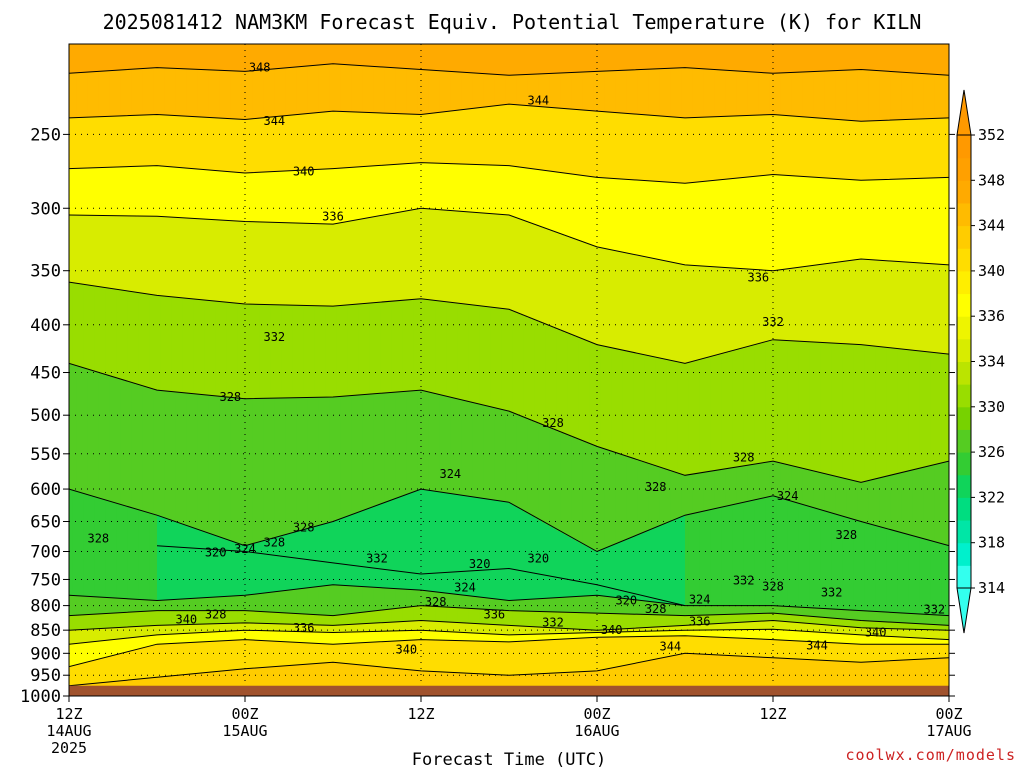 Image resolution: width=1024 pixels, height=768 pixels. I want to click on x-tick-year: 2025, so click(69, 748).